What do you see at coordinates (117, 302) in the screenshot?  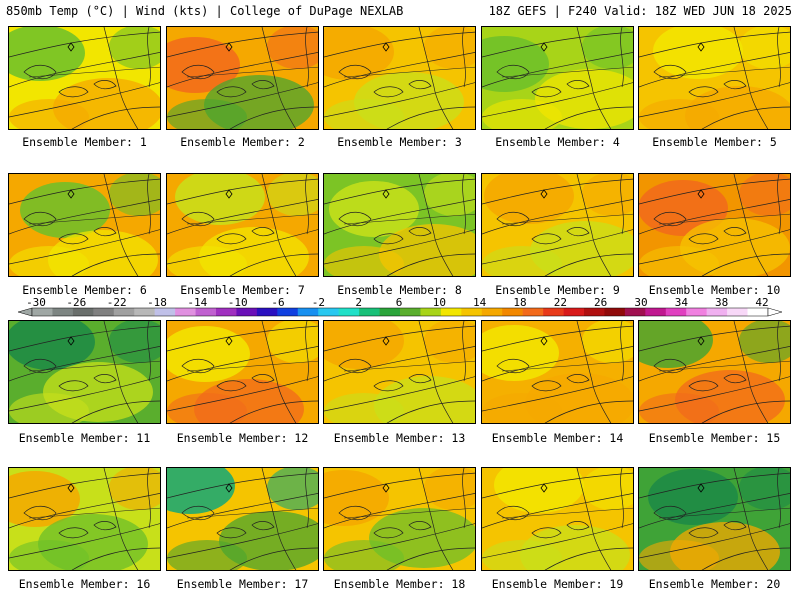 I see `colorbar-tick-label: -22` at bounding box center [117, 302].